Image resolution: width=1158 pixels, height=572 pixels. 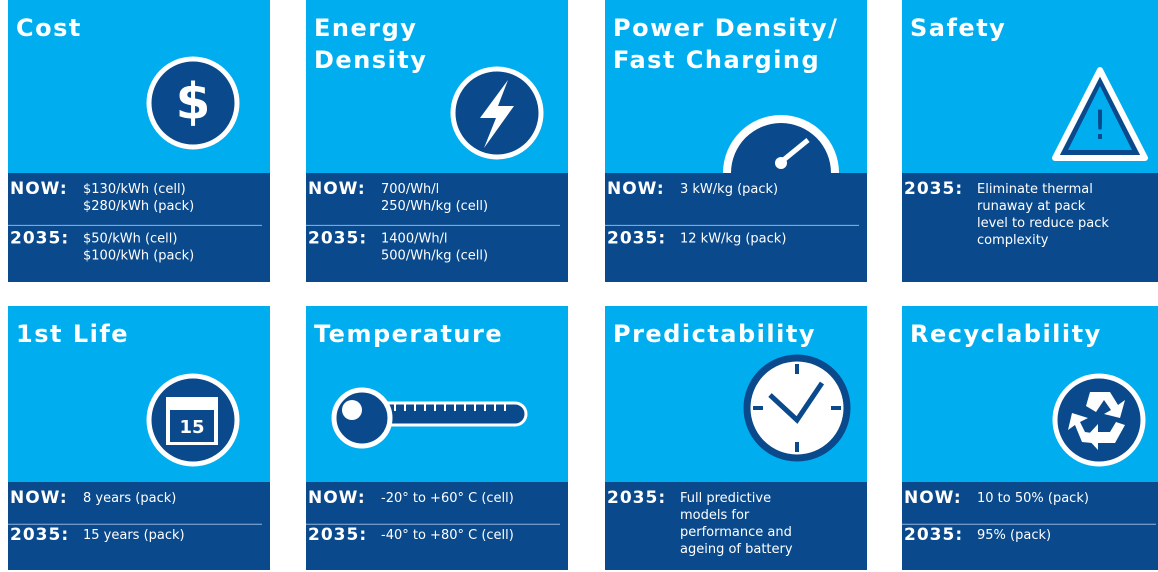 I want to click on card-title: Energy, so click(x=365, y=28).